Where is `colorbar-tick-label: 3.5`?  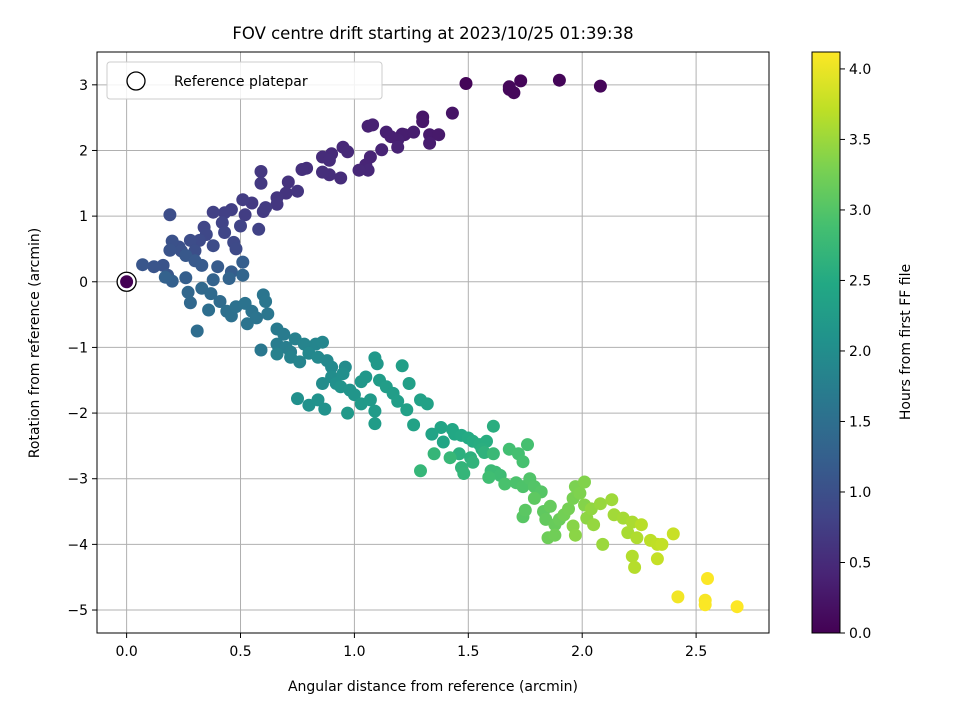 colorbar-tick-label: 3.5 is located at coordinates (860, 140).